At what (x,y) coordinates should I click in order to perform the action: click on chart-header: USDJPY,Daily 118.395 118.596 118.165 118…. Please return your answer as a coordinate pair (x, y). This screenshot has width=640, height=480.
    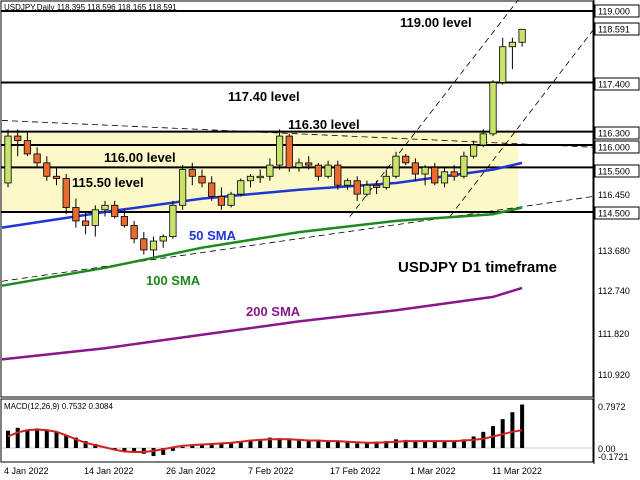
    Looking at the image, I should click on (90, 7).